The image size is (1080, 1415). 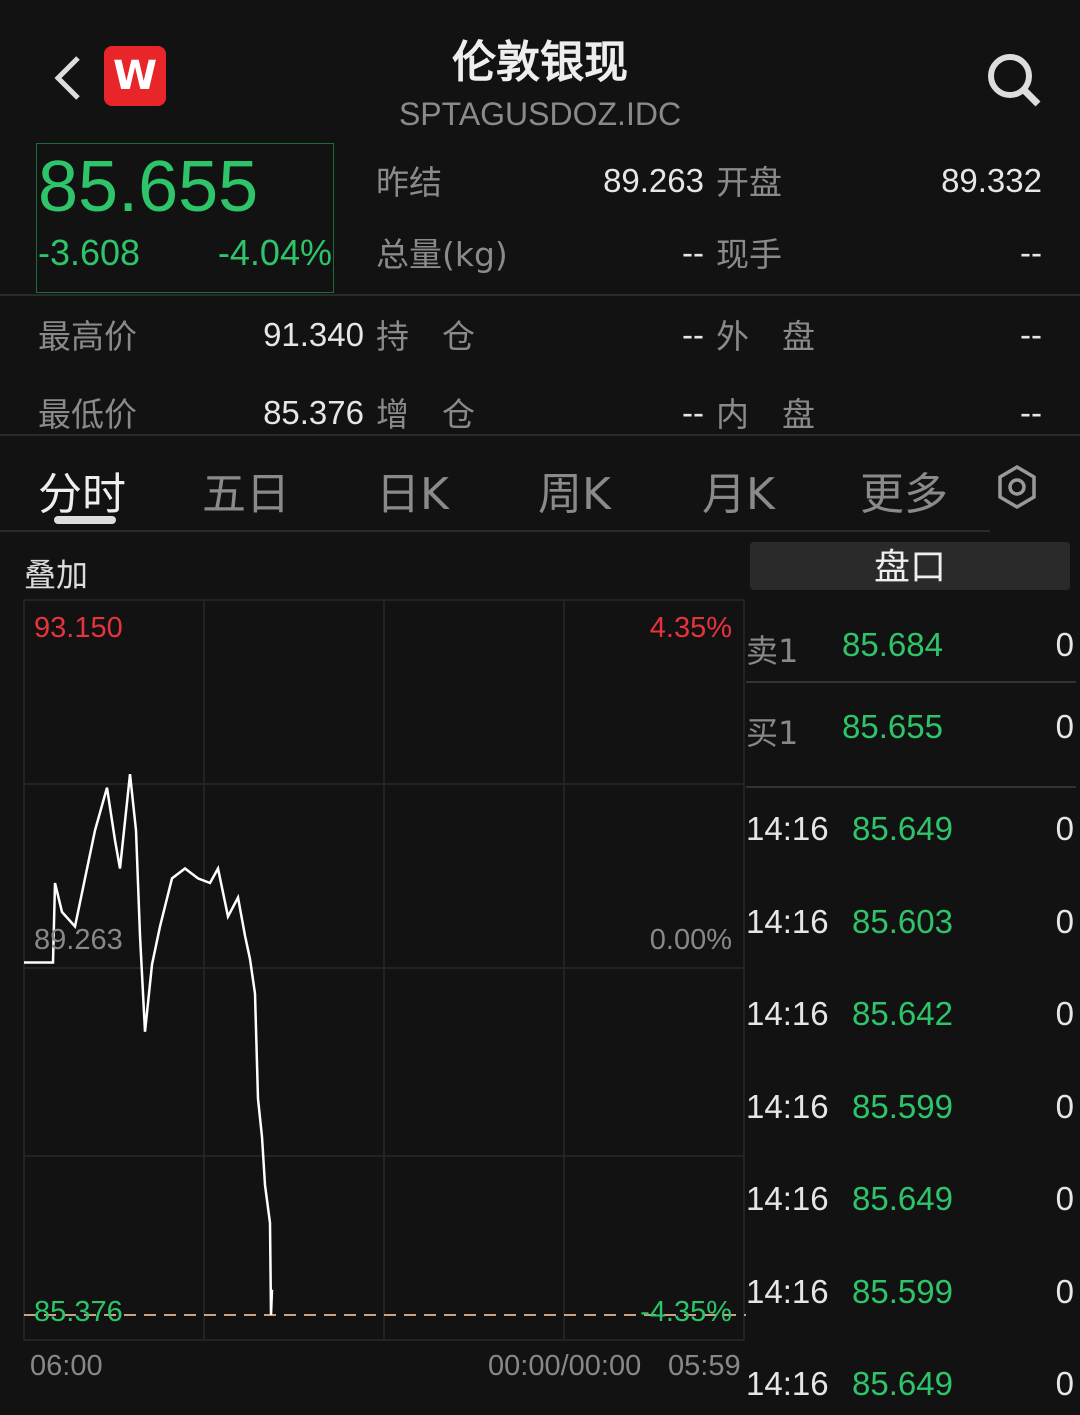 What do you see at coordinates (765, 414) in the screenshot?
I see `stat-label: 内 盘` at bounding box center [765, 414].